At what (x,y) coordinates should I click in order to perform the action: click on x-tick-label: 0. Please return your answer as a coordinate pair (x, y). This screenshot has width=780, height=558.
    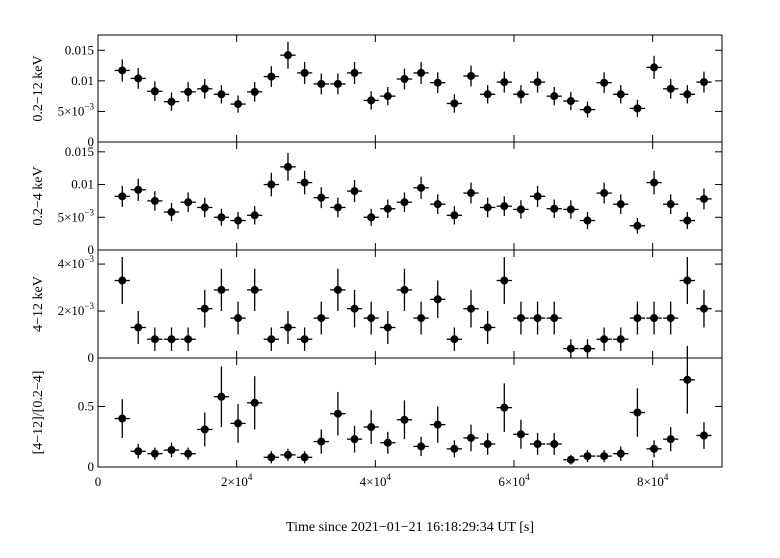
    Looking at the image, I should click on (98, 481).